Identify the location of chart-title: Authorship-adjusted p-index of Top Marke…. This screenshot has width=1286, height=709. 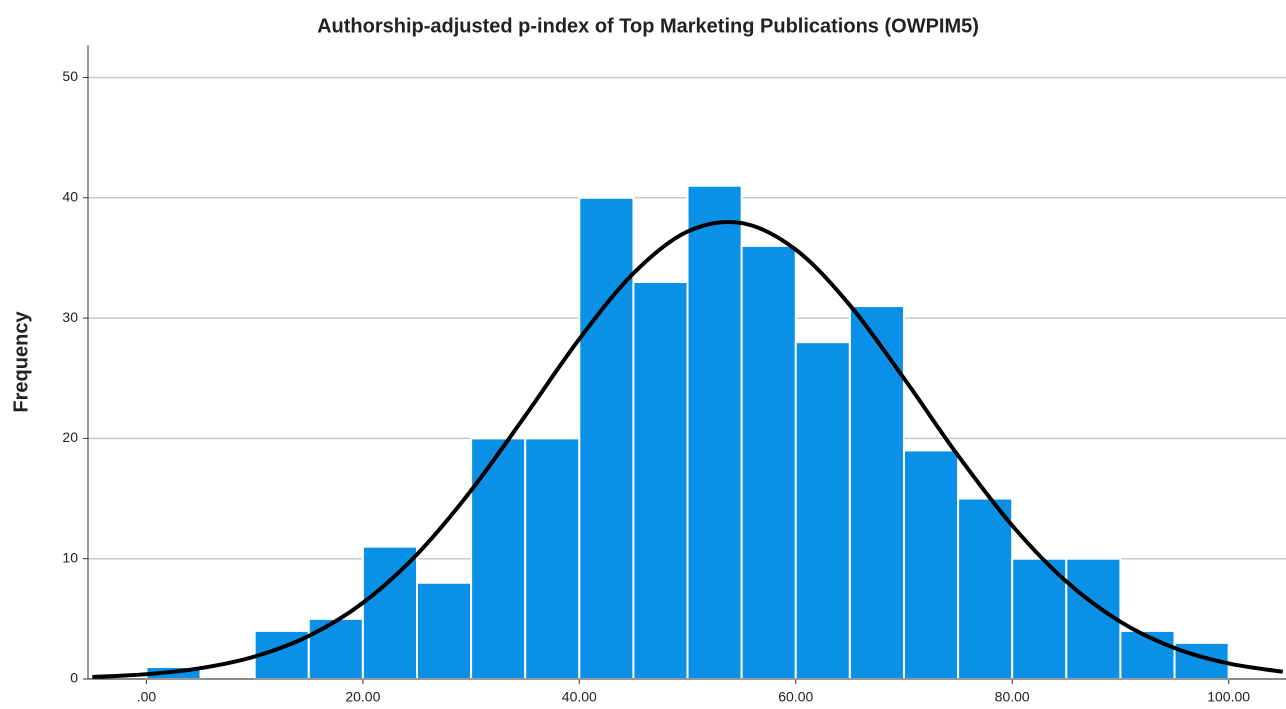
(648, 26).